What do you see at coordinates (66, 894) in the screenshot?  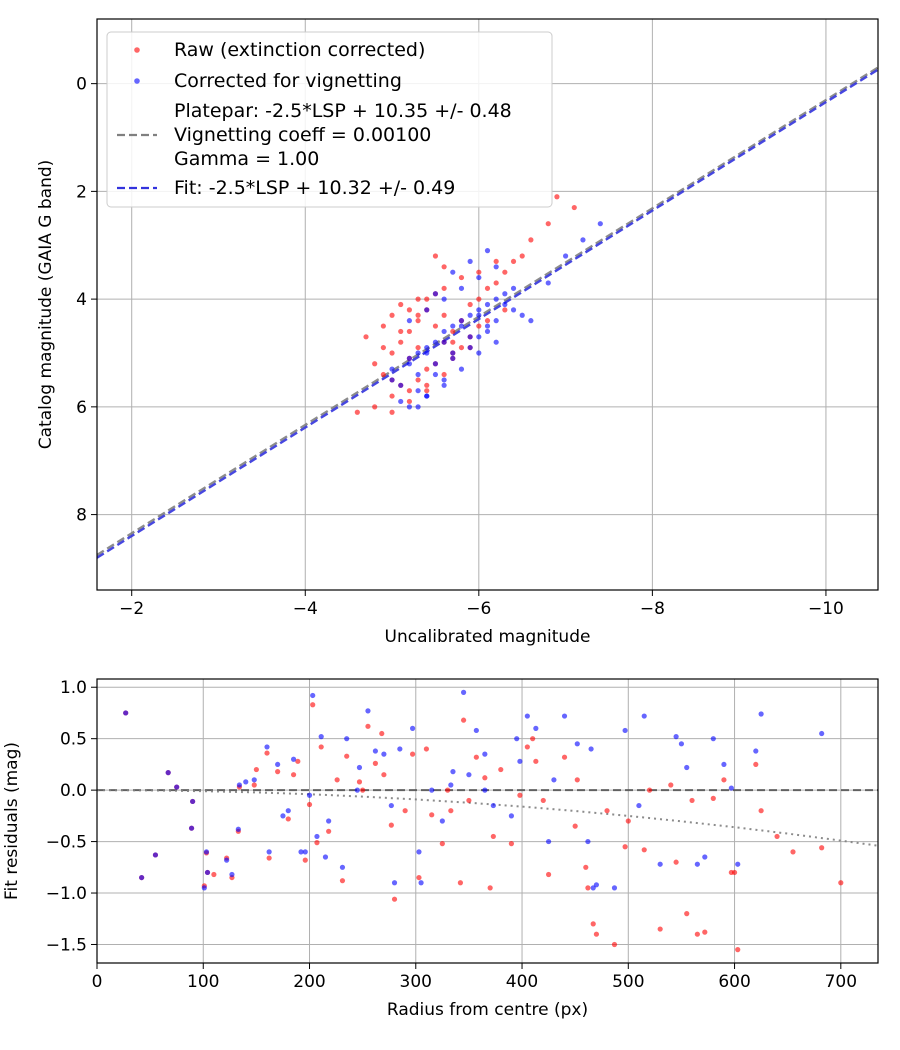 I see `y-tick-label: −1.0` at bounding box center [66, 894].